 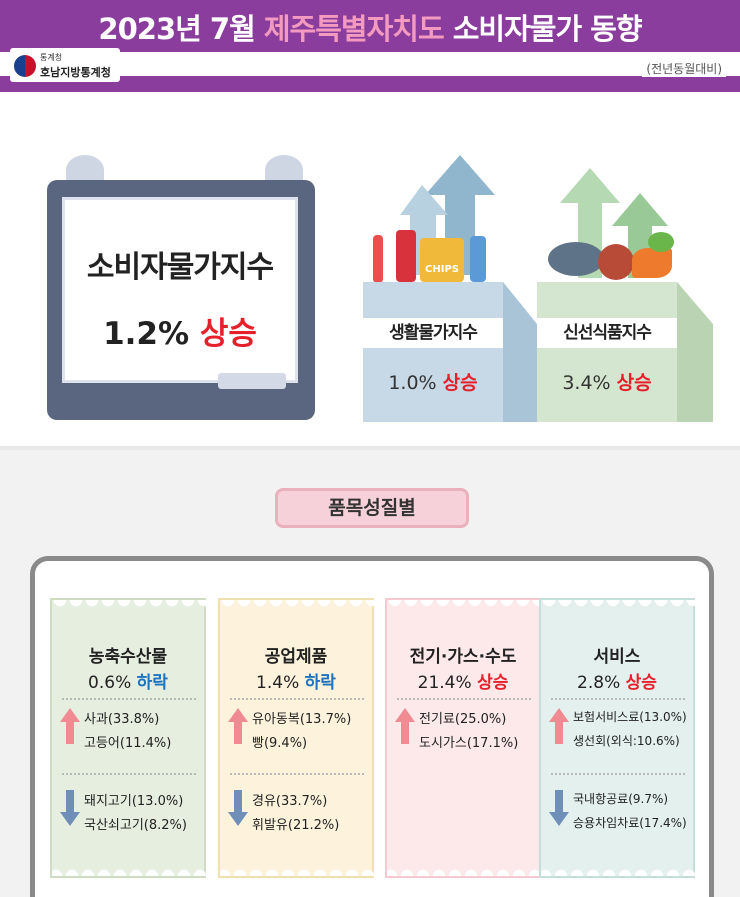 What do you see at coordinates (607, 383) in the screenshot?
I see `fresh-food-value: 3.4% 상승` at bounding box center [607, 383].